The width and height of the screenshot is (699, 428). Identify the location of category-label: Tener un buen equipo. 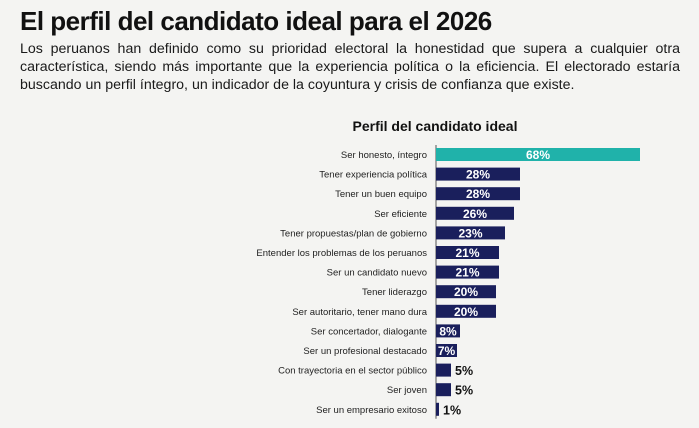
(381, 194).